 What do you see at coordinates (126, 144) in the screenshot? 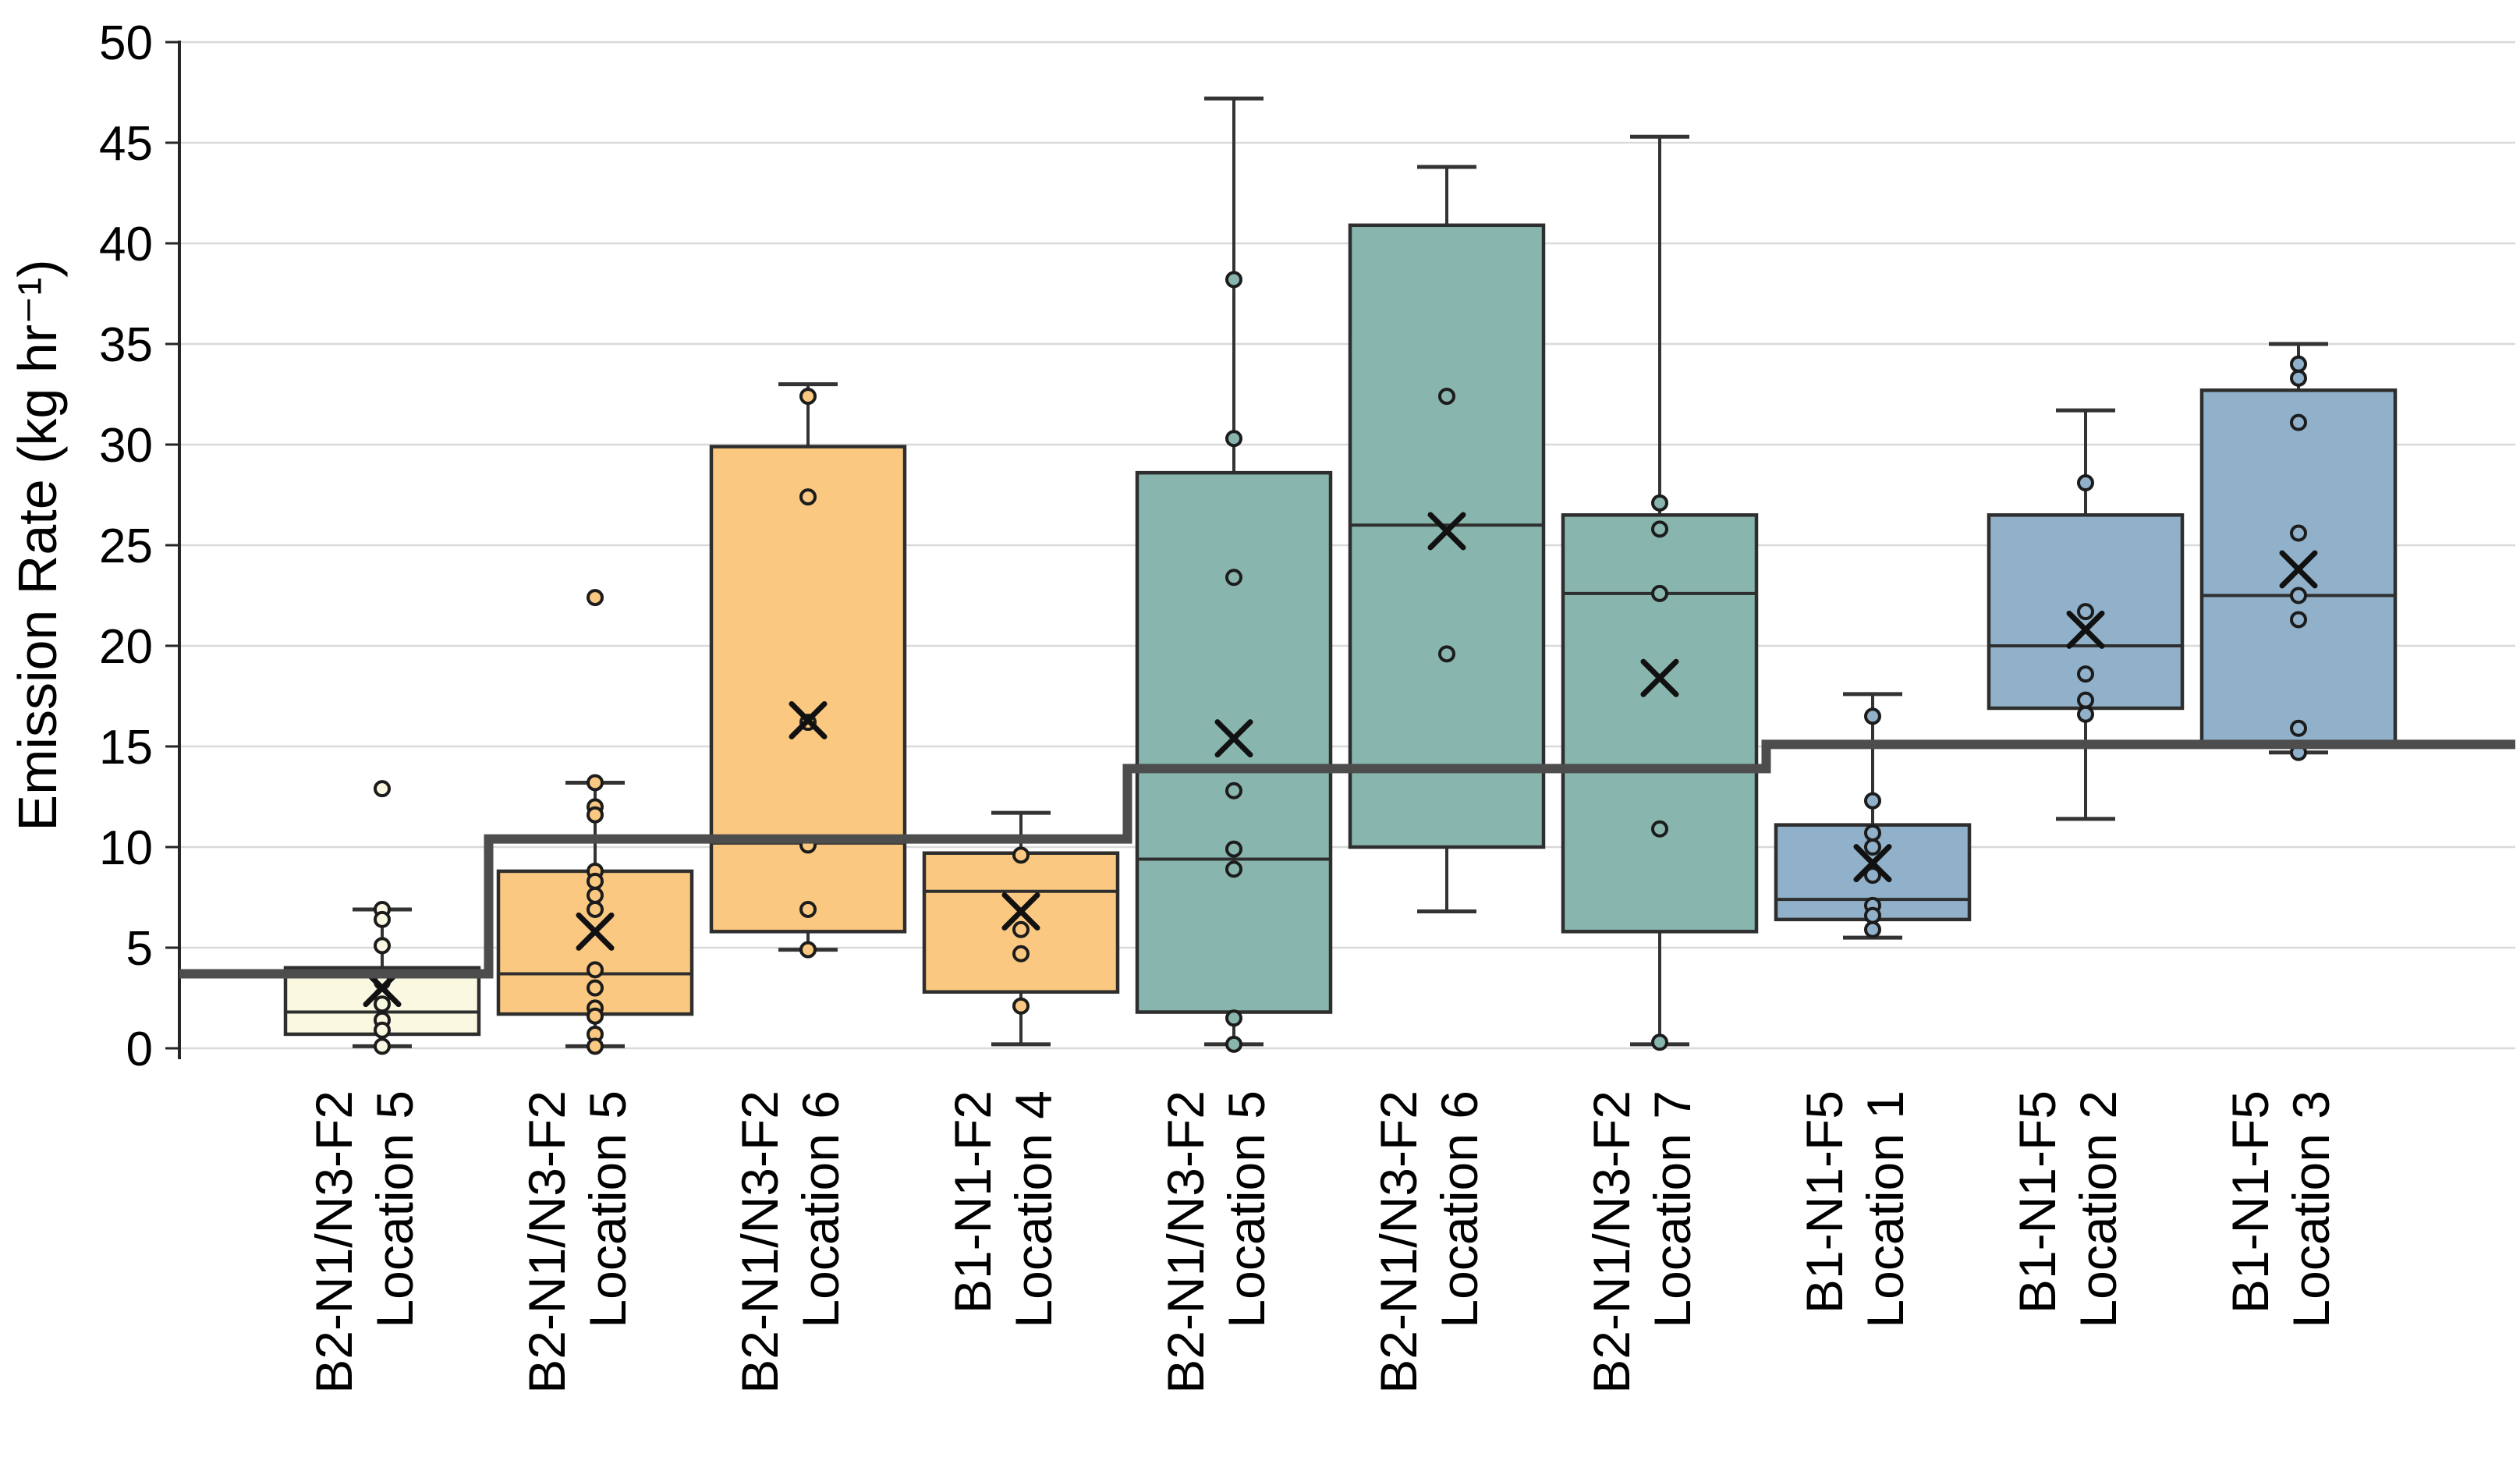
I see `y-tick-label: 45` at bounding box center [126, 144].